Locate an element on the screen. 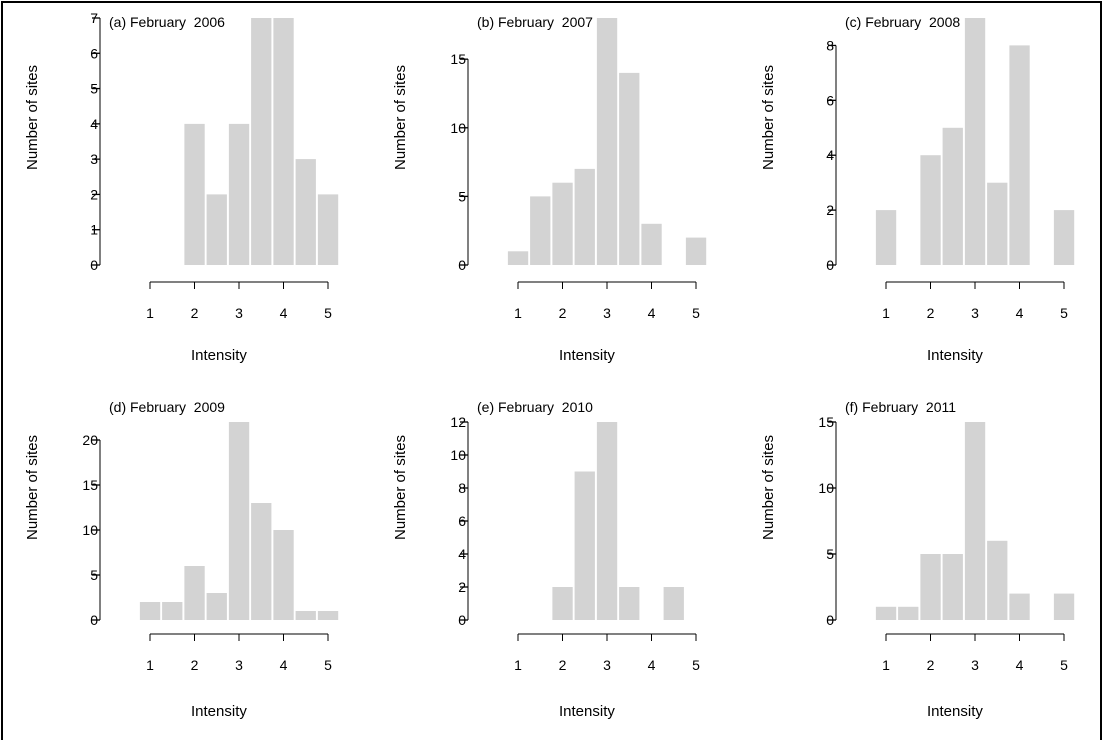 Image resolution: width=1104 pixels, height=740 pixels. histogram-svg: 0 5 10 15 1 2 3 4 5 is located at coordinates (946, 543).